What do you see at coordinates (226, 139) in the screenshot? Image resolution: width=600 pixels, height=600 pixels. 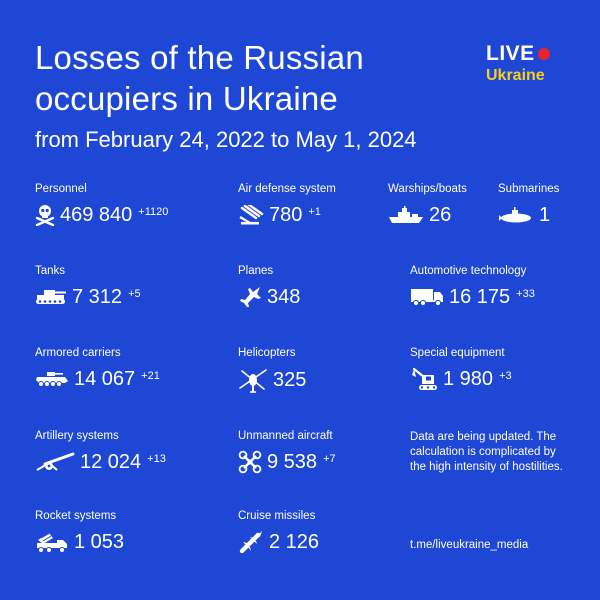 I see `date-range-subtitle: from February 24, 2022 to May 1, 2024` at bounding box center [226, 139].